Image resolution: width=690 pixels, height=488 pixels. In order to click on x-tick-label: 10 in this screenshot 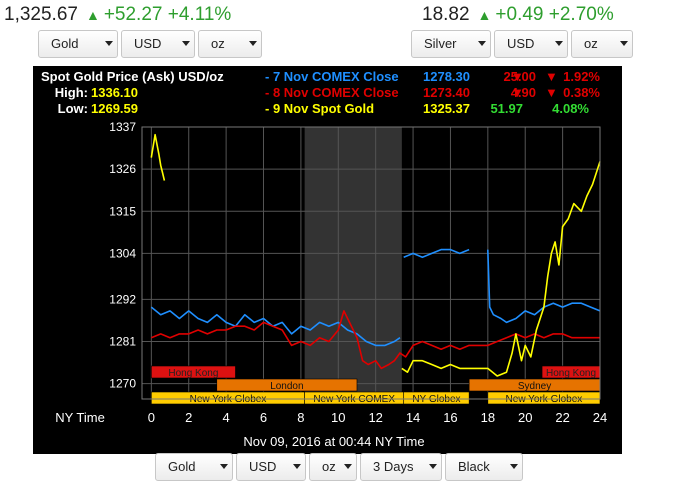, I will do `click(338, 417)`.